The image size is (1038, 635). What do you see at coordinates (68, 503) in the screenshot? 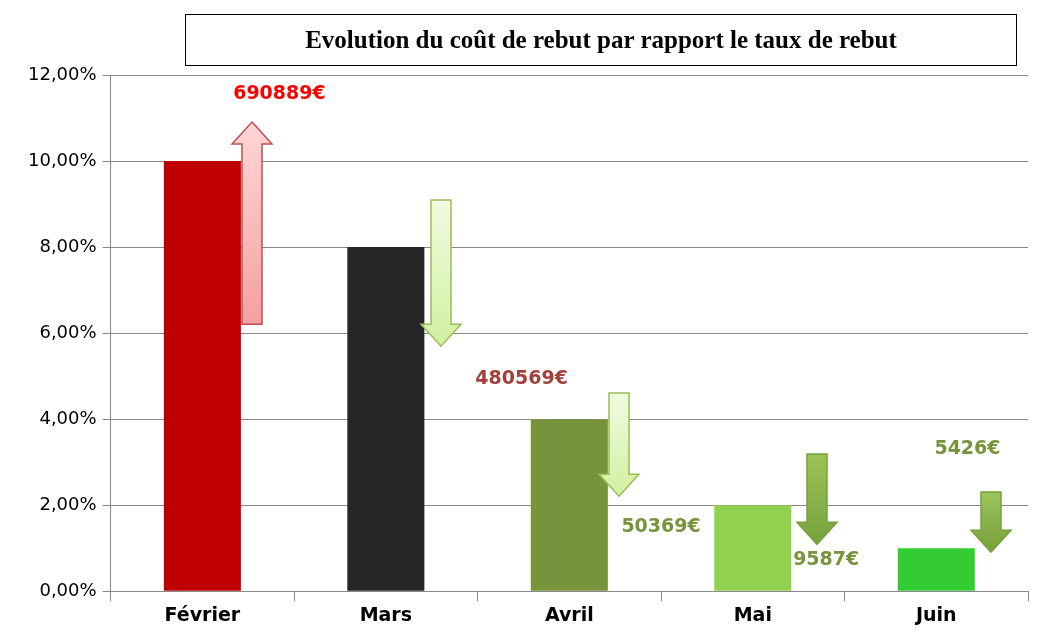
I see `y-tick-label: 2,00%` at bounding box center [68, 503].